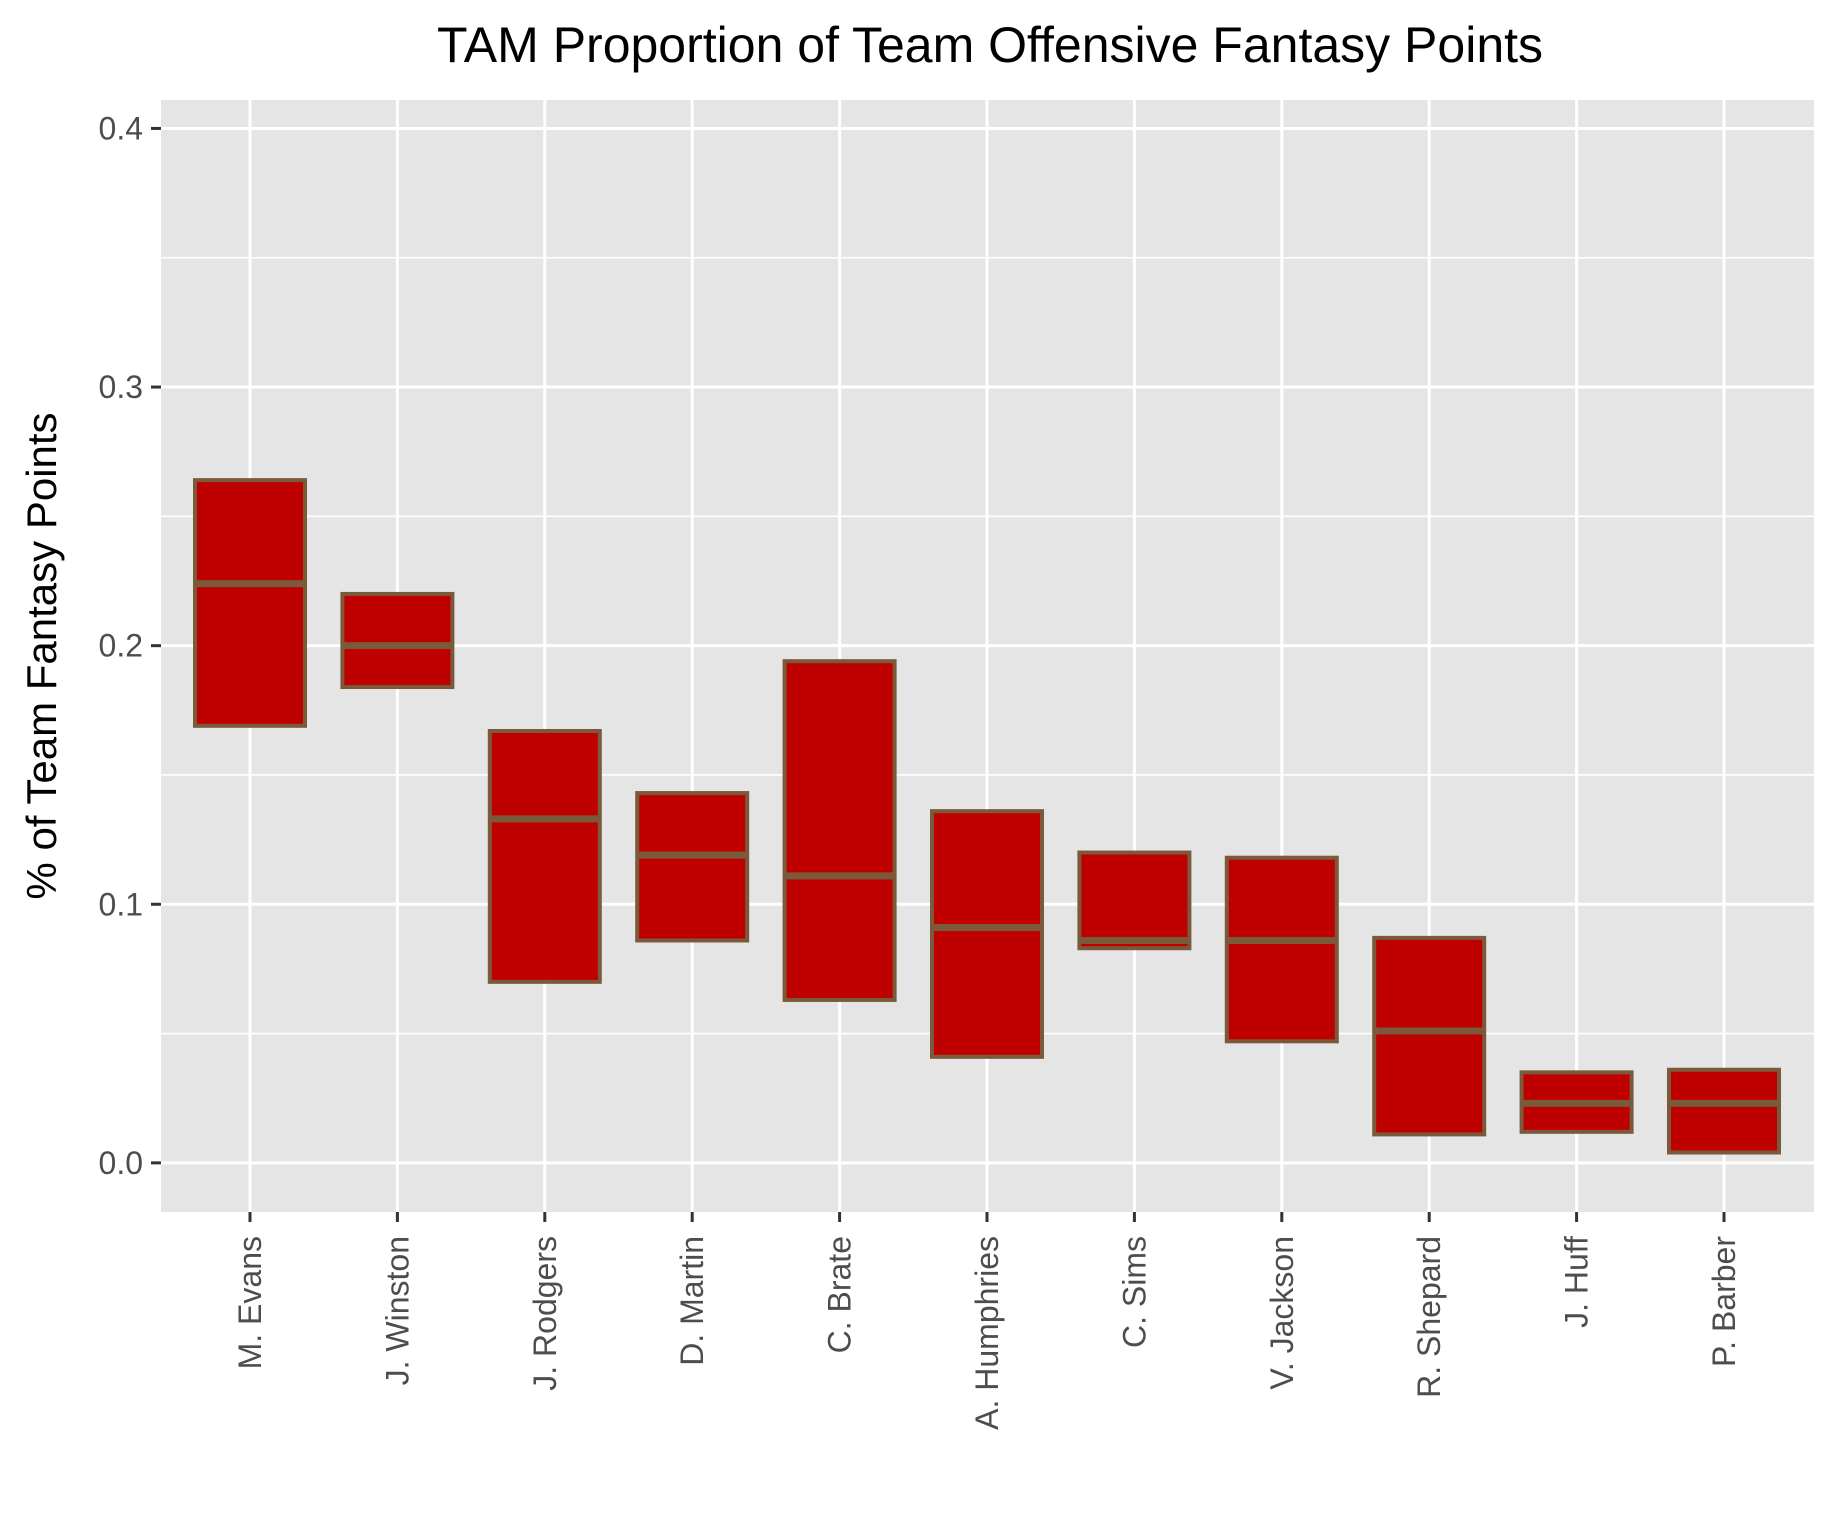 This screenshot has width=1833, height=1529. What do you see at coordinates (839, 830) in the screenshot?
I see `box-c-brate` at bounding box center [839, 830].